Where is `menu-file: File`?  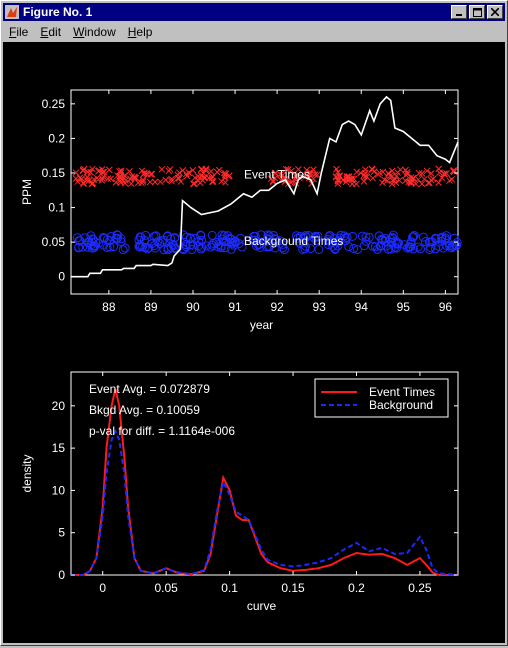 menu-file: File is located at coordinates (18, 32).